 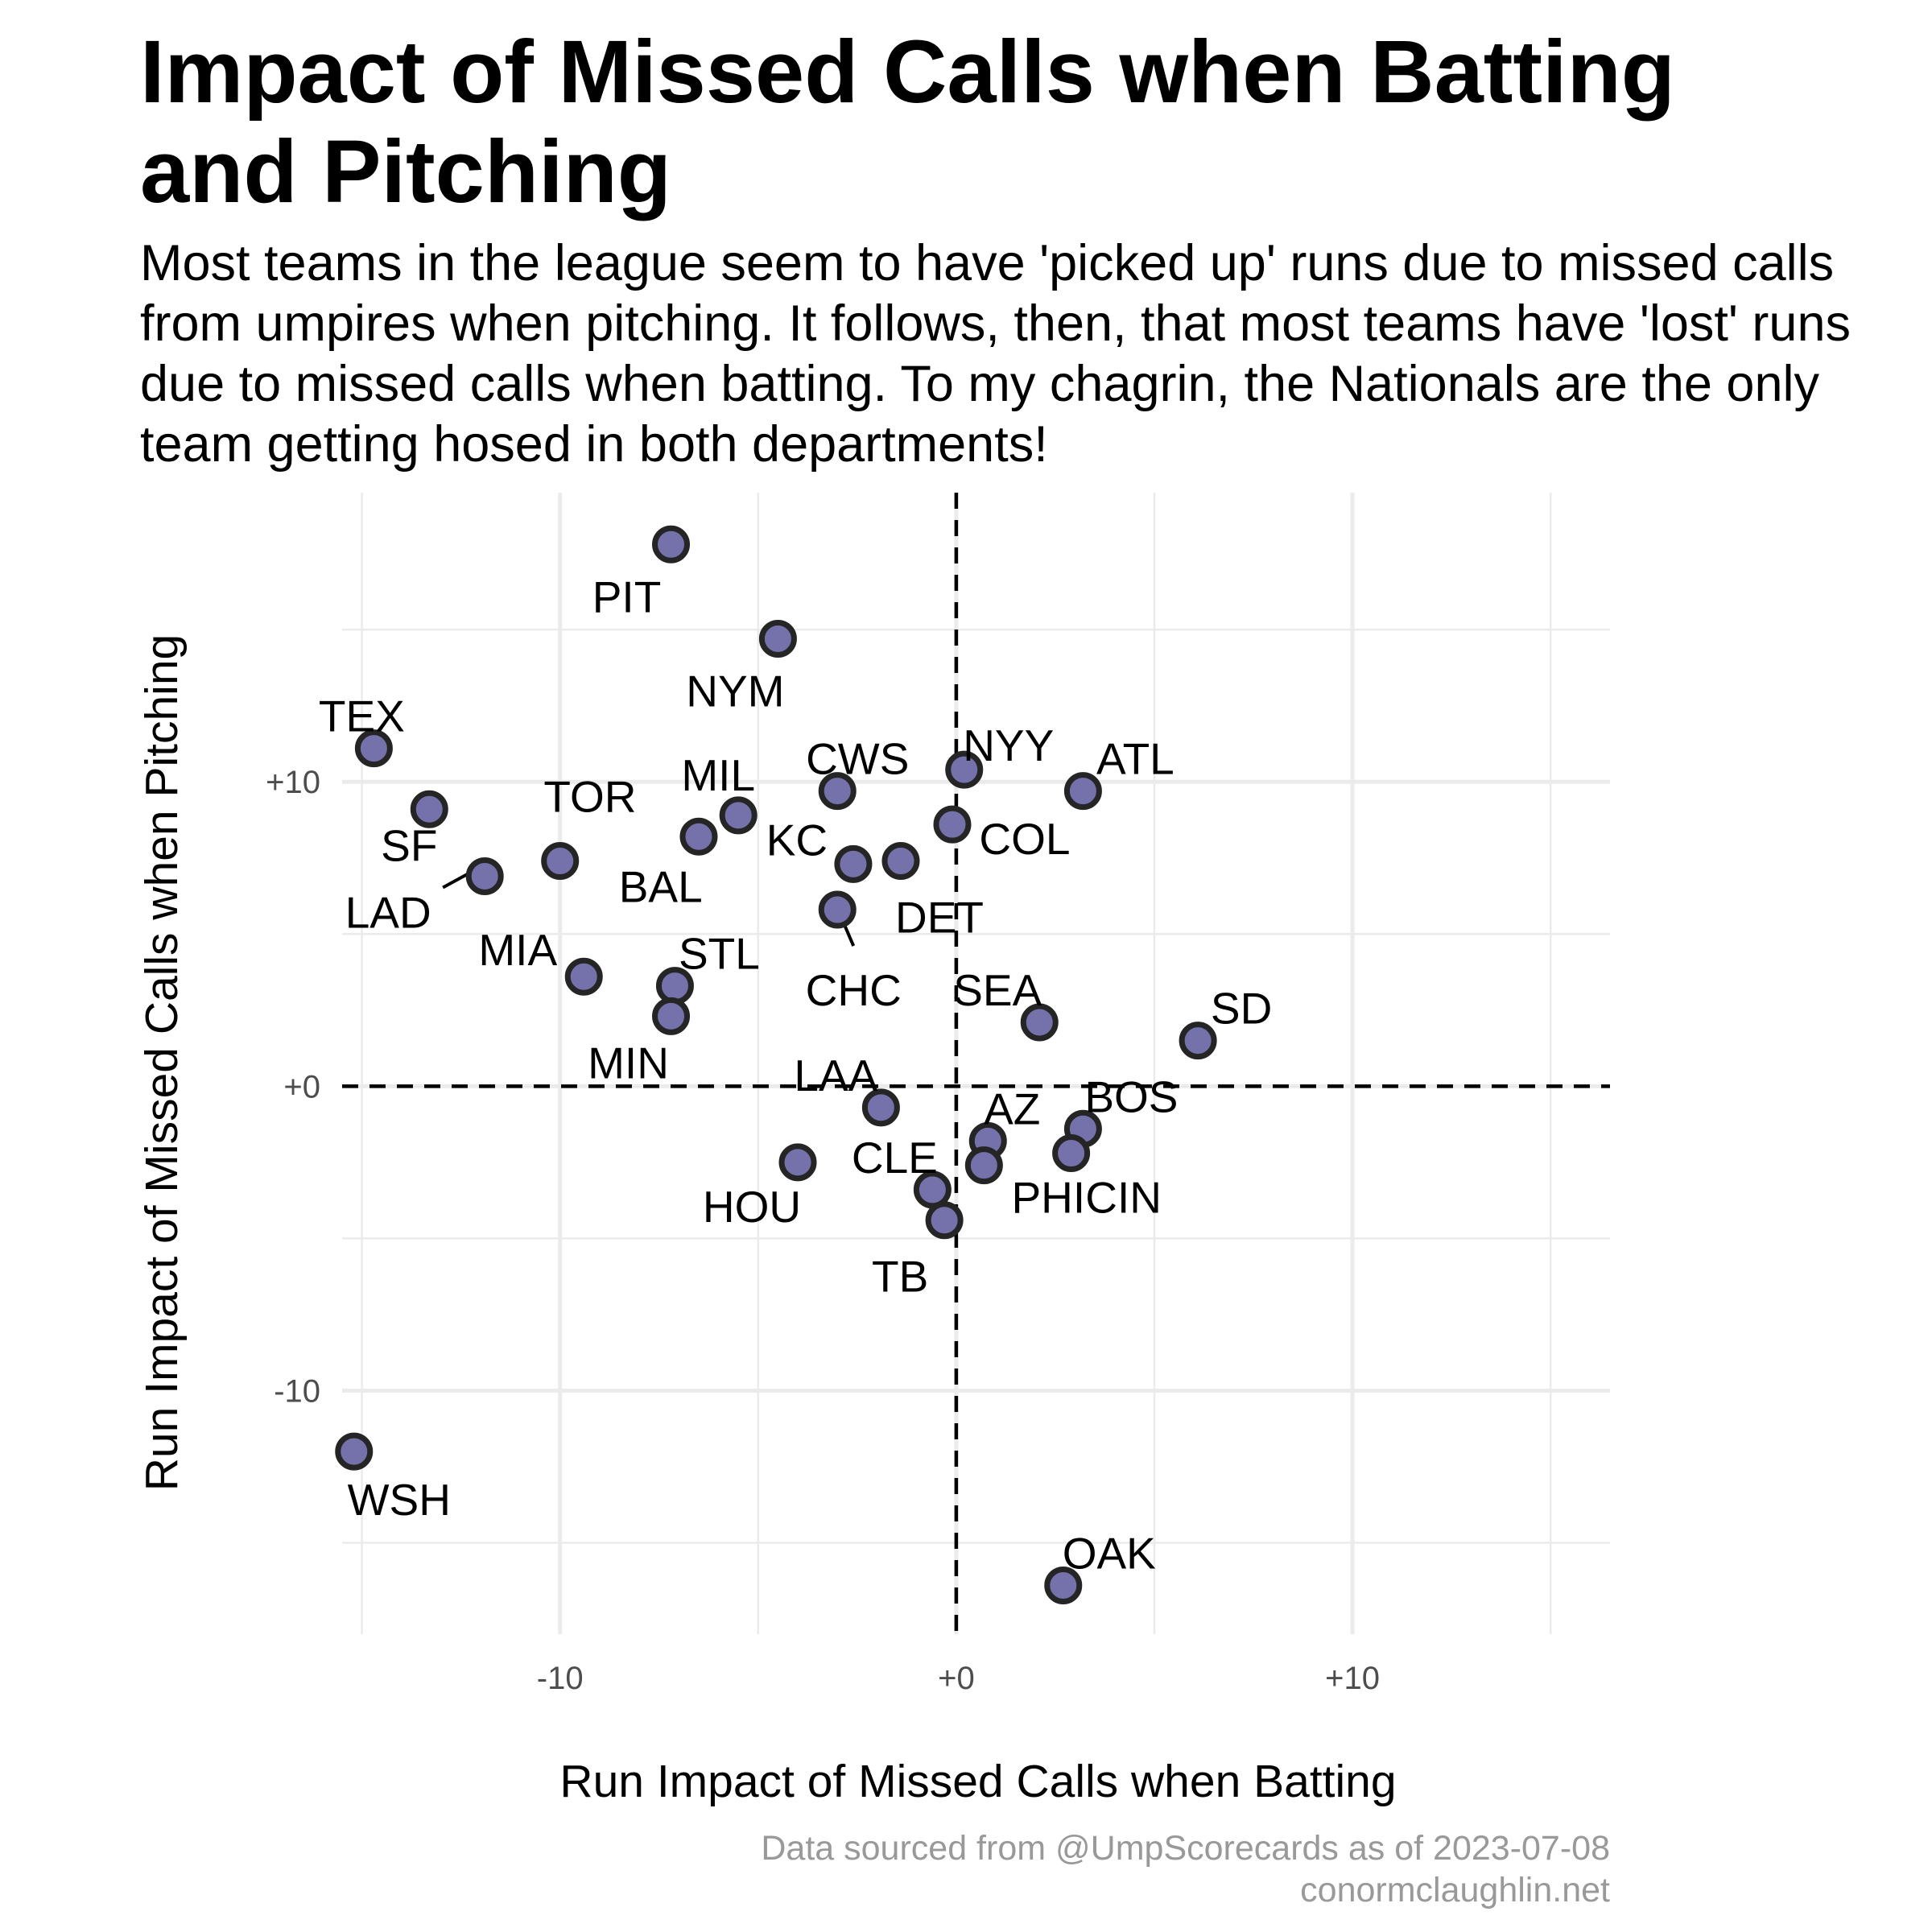 What do you see at coordinates (1198, 1041) in the screenshot?
I see `point-sd` at bounding box center [1198, 1041].